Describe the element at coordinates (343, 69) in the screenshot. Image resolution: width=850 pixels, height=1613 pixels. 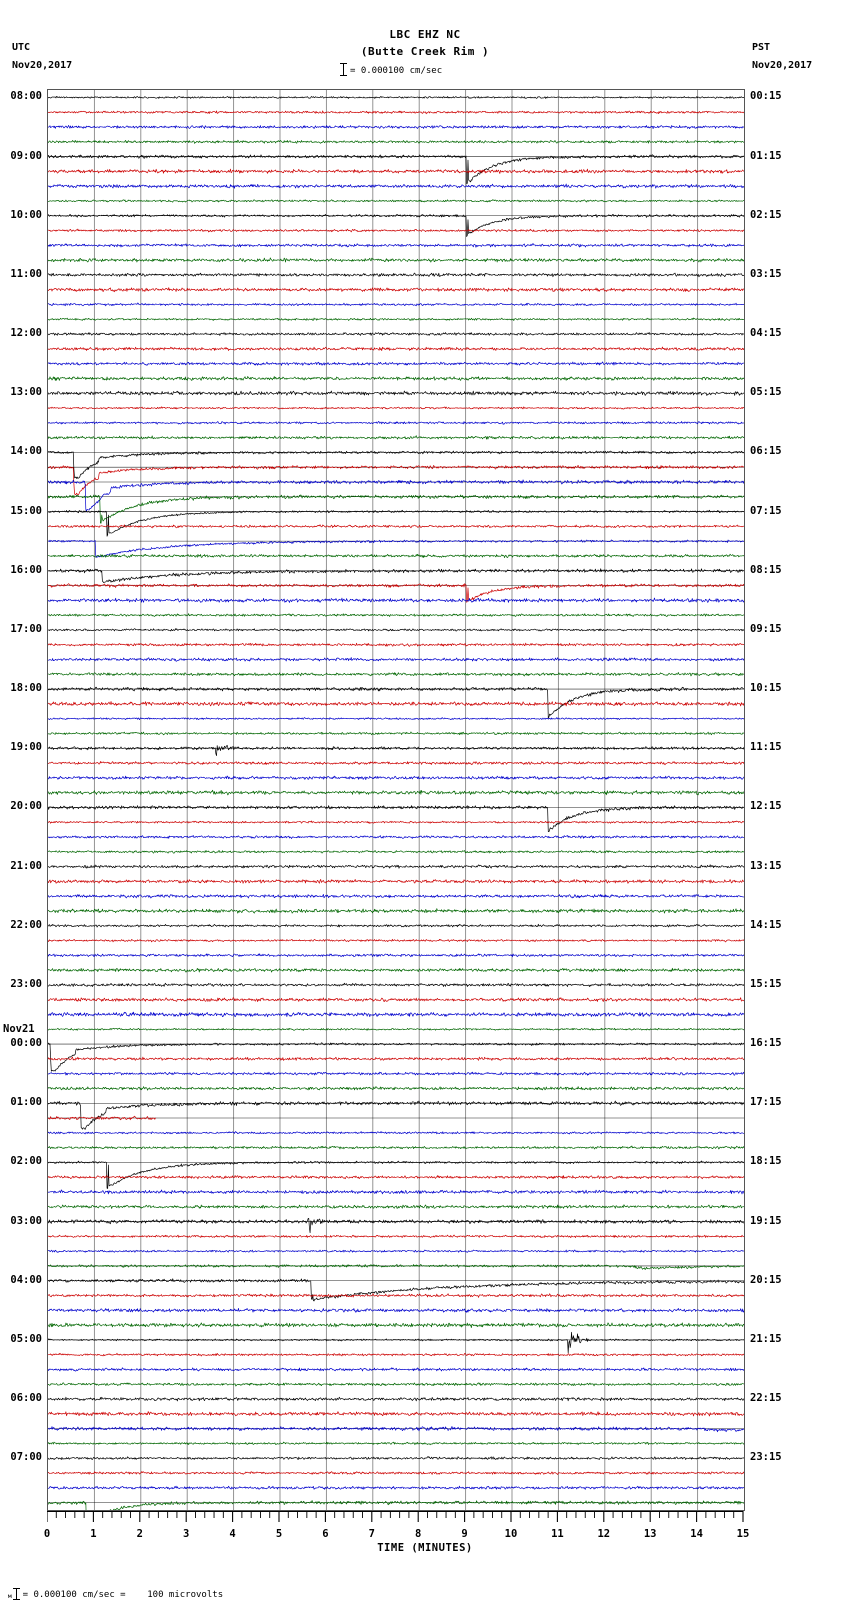
I see `scale-bar-icon` at that location.